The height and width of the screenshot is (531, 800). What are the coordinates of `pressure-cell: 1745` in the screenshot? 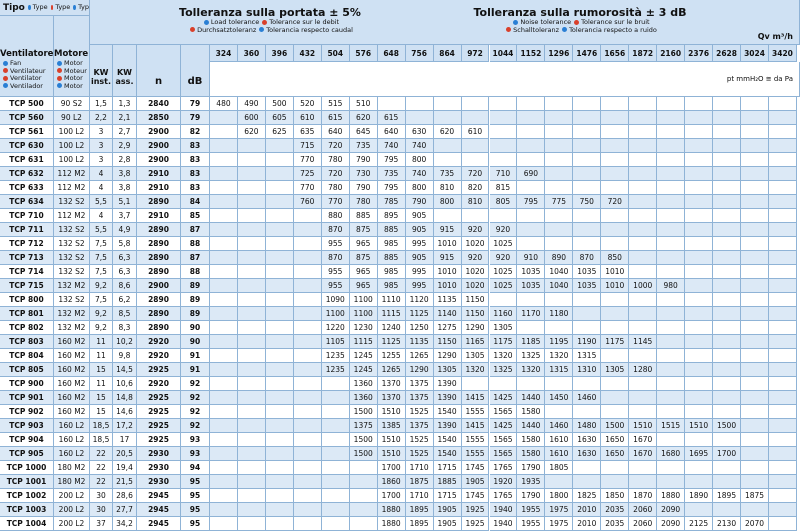 It's located at (475, 496).